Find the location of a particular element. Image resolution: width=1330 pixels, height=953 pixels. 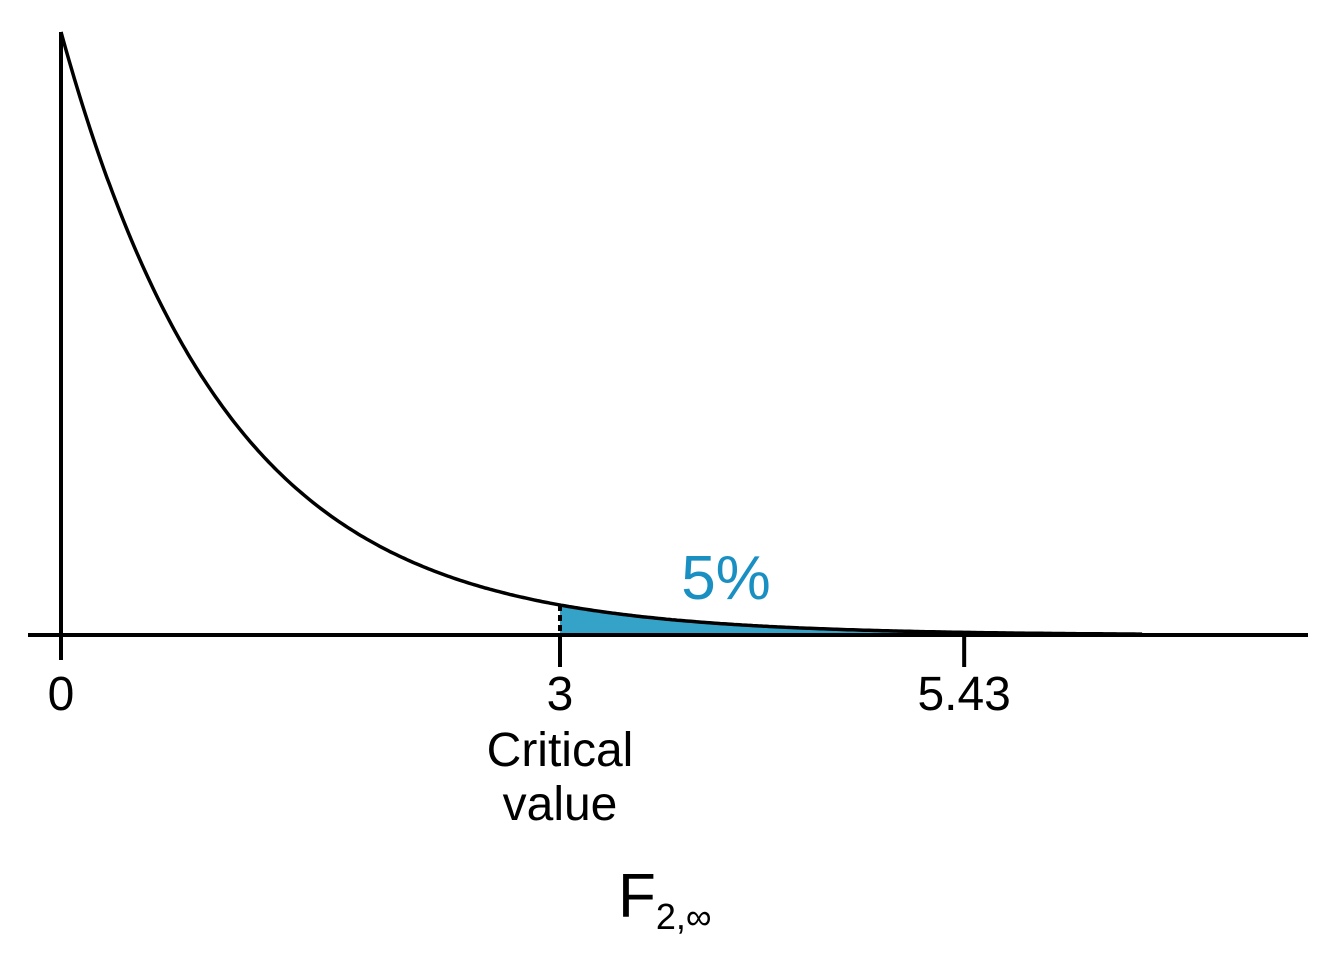

x-axis-title: F2,∞ is located at coordinates (665, 899).